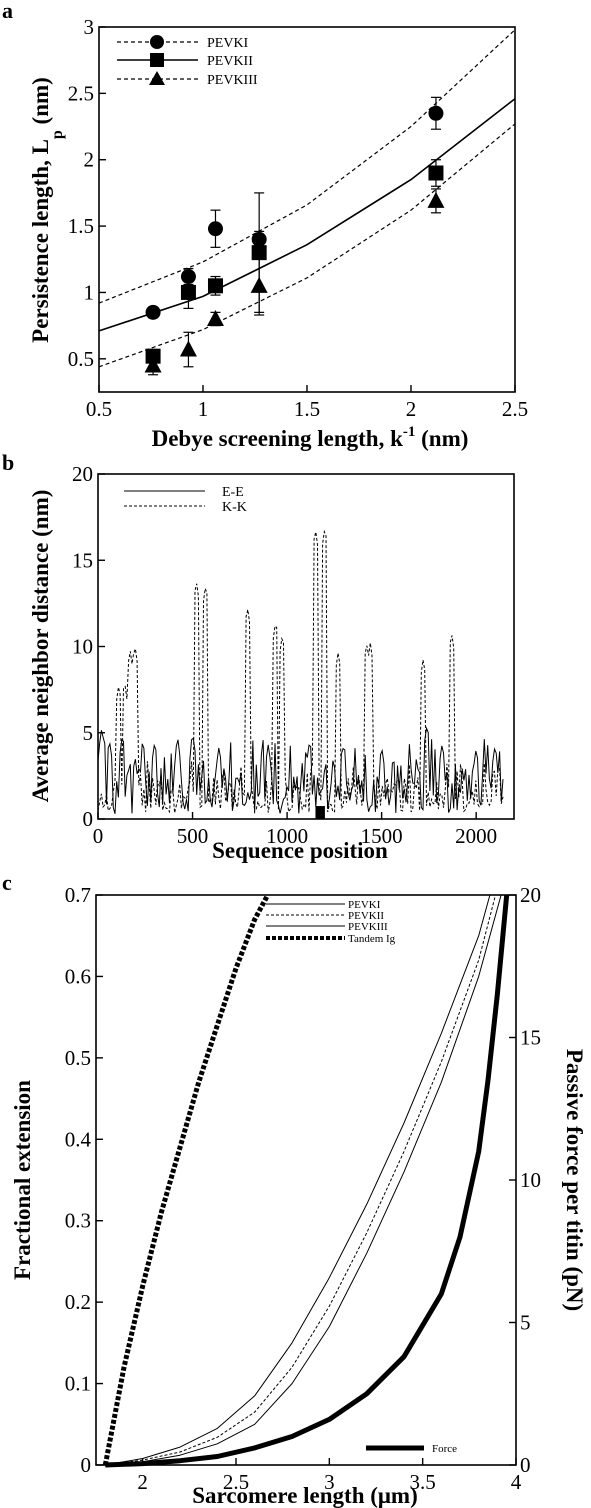 The height and width of the screenshot is (1508, 591). I want to click on panel-a-y-ticks: 0.5 1 1.5 2 2.5 3, so click(87, 193).